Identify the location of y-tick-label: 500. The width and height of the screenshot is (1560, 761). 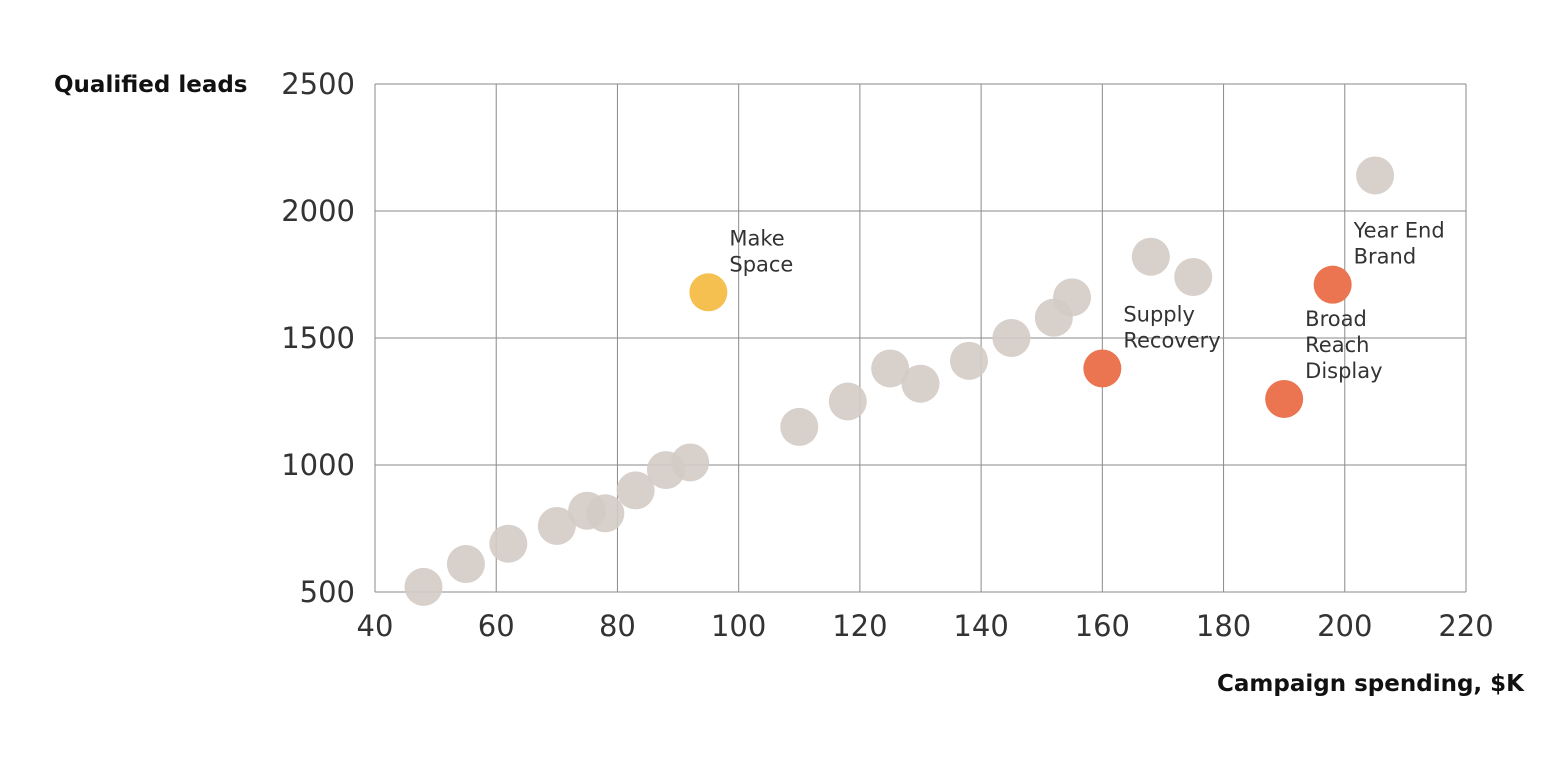
(327, 592).